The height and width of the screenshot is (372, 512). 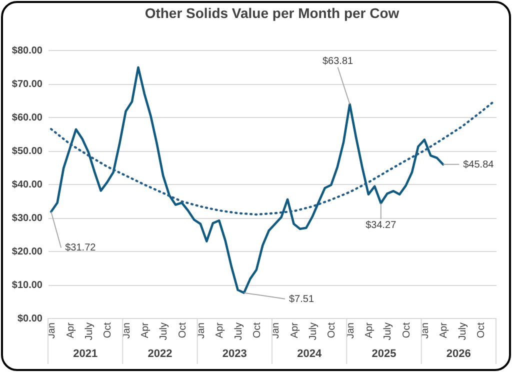 I want to click on y-tick-label: $10.00, so click(x=27, y=285).